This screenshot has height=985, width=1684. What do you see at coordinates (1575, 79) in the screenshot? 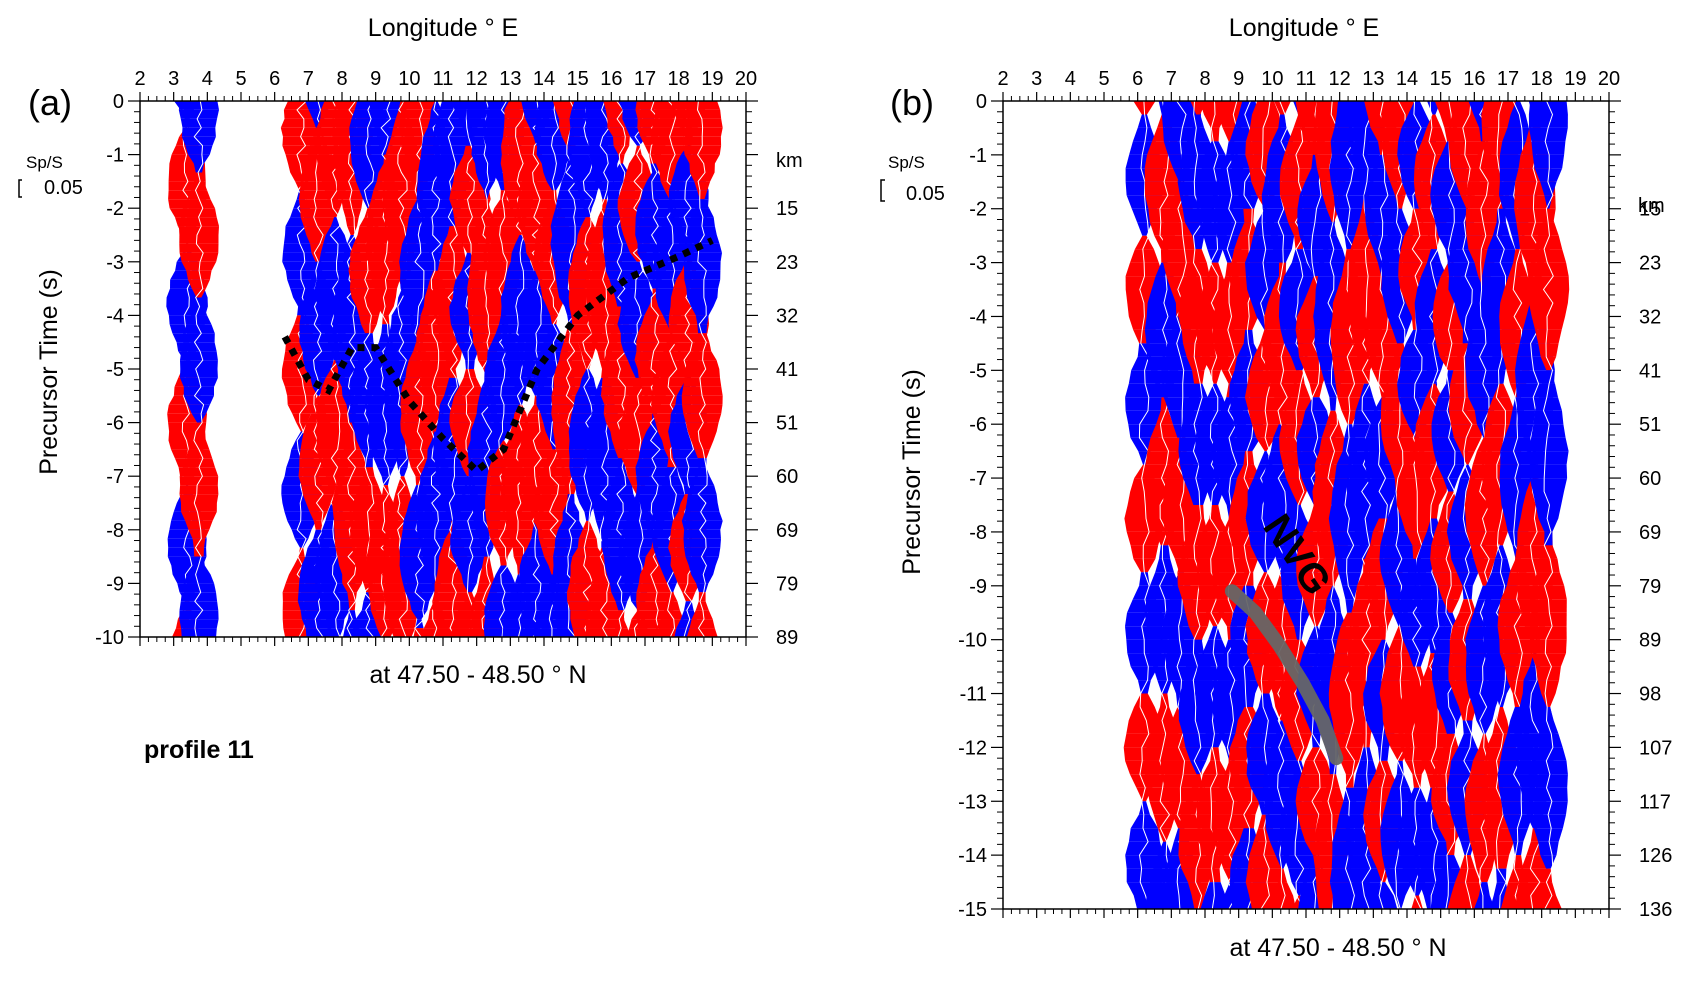
I see `panel-b-x-tick-label: 19` at bounding box center [1575, 79].